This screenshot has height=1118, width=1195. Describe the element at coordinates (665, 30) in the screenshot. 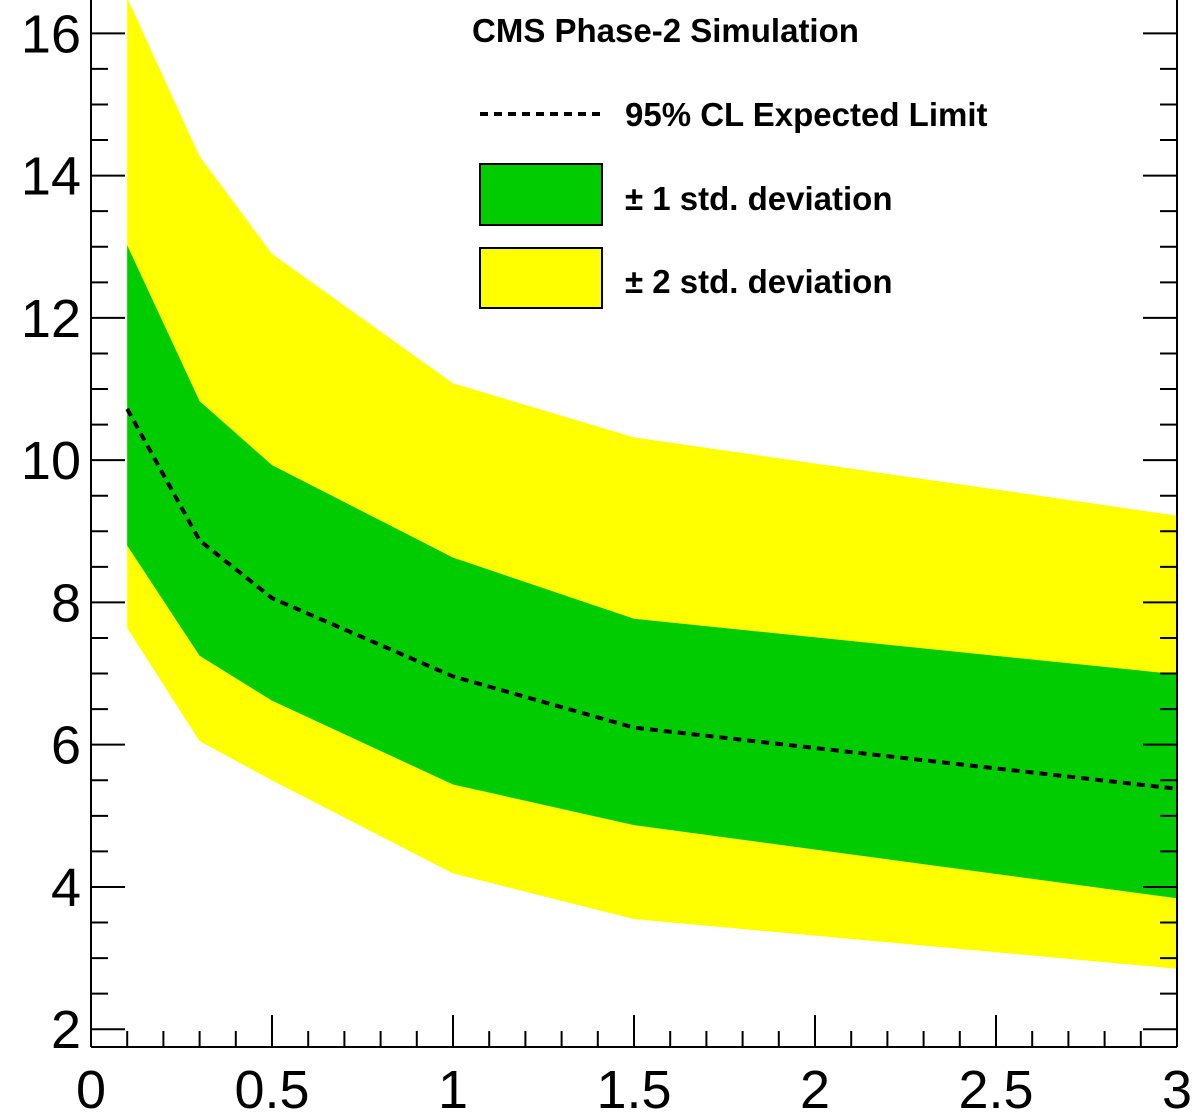

I see `chart-title: CMS Phase-2 Simulation` at that location.